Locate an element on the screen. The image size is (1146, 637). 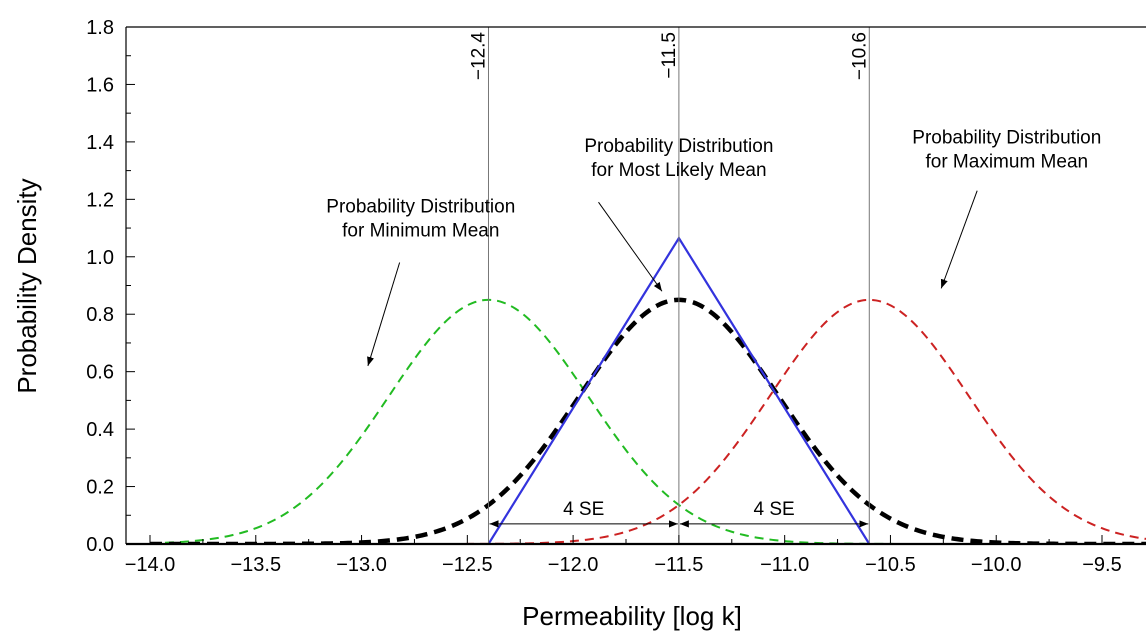
annotation-text-0: Probability Distribution for Minimum Mean is located at coordinates (420, 218).